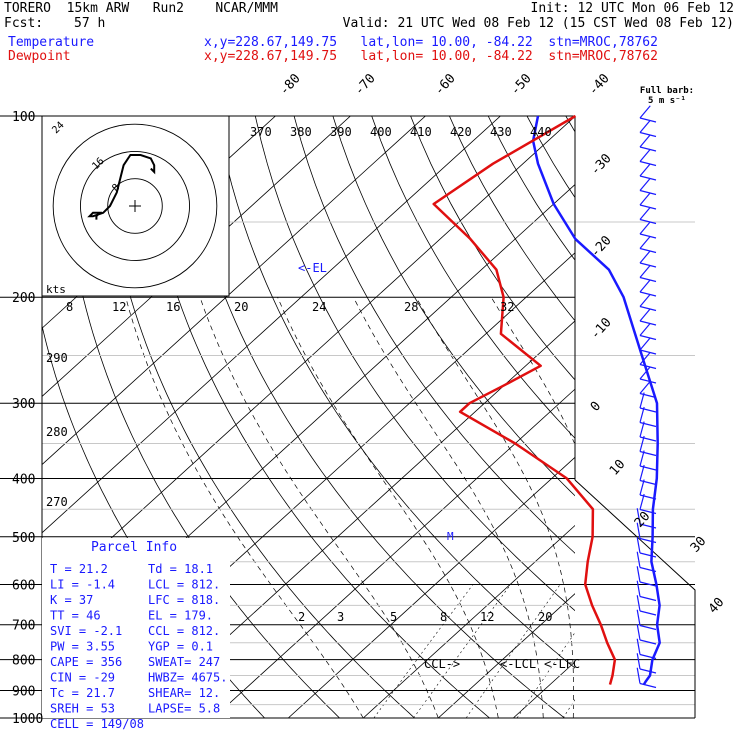 This screenshot has height=740, width=740. What do you see at coordinates (450, 536) in the screenshot?
I see `m-annotation: M` at bounding box center [450, 536].